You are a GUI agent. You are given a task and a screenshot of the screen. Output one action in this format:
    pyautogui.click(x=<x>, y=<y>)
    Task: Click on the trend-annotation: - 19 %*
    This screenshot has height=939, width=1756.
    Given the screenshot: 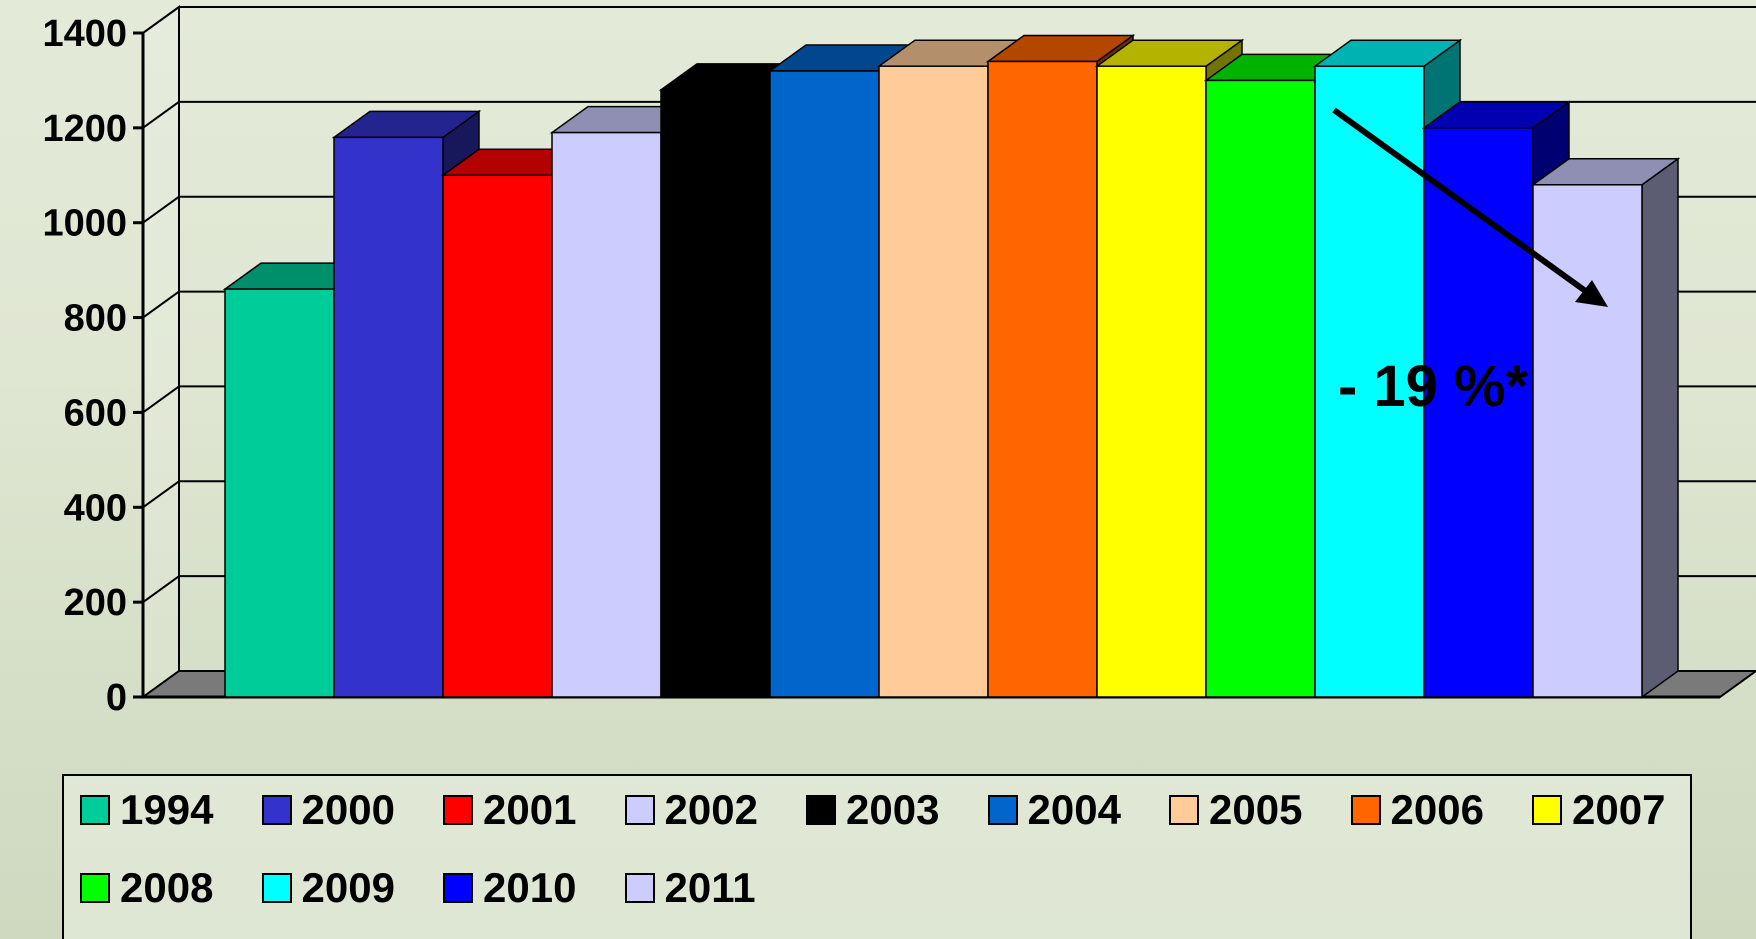 What is the action you would take?
    pyautogui.click(x=1470, y=263)
    